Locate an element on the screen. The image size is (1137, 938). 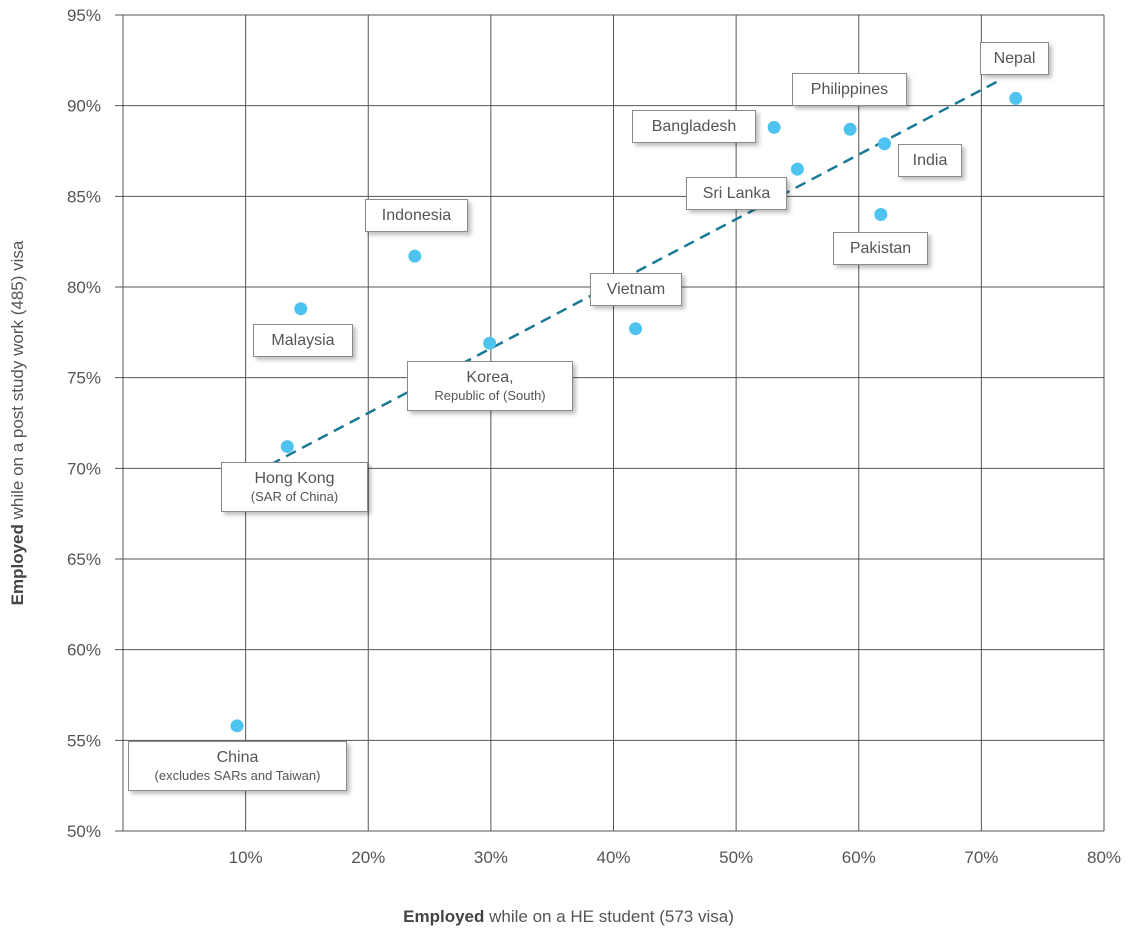
label-nepal: Nepal is located at coordinates (1014, 58).